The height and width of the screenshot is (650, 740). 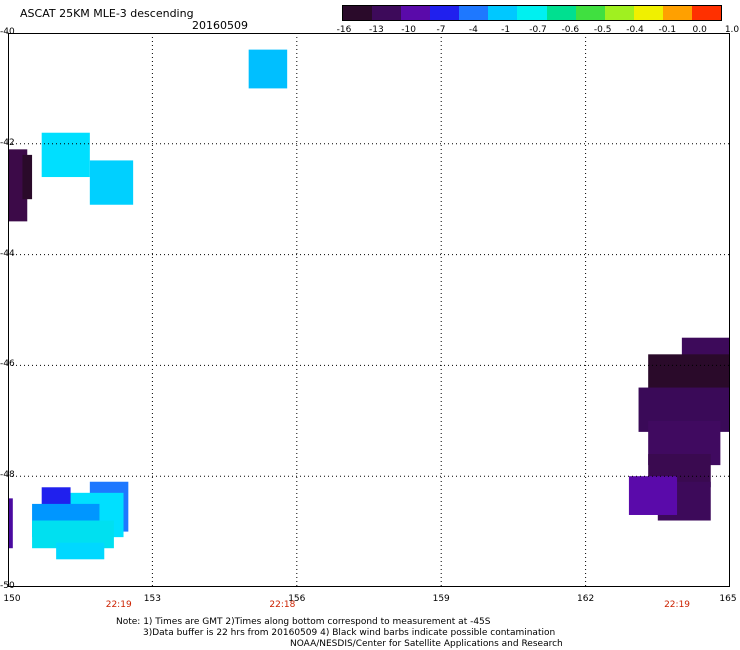 What do you see at coordinates (506, 30) in the screenshot?
I see `colorbar-label: -1` at bounding box center [506, 30].